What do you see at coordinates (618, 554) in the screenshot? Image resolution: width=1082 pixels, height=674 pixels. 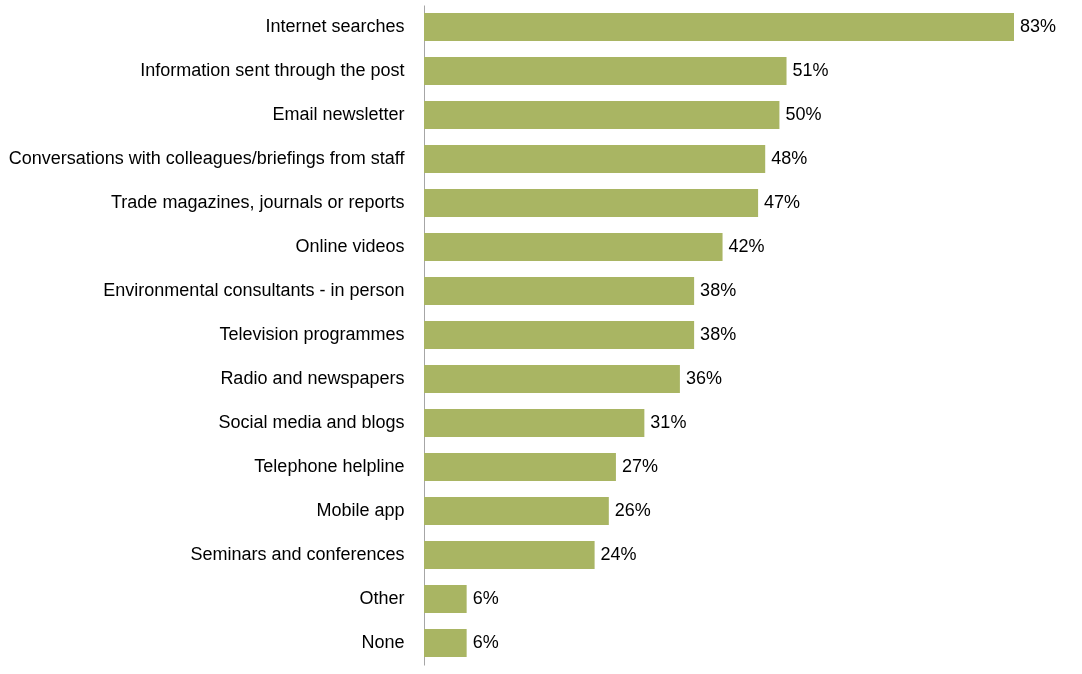 I see `data-label: 24%` at bounding box center [618, 554].